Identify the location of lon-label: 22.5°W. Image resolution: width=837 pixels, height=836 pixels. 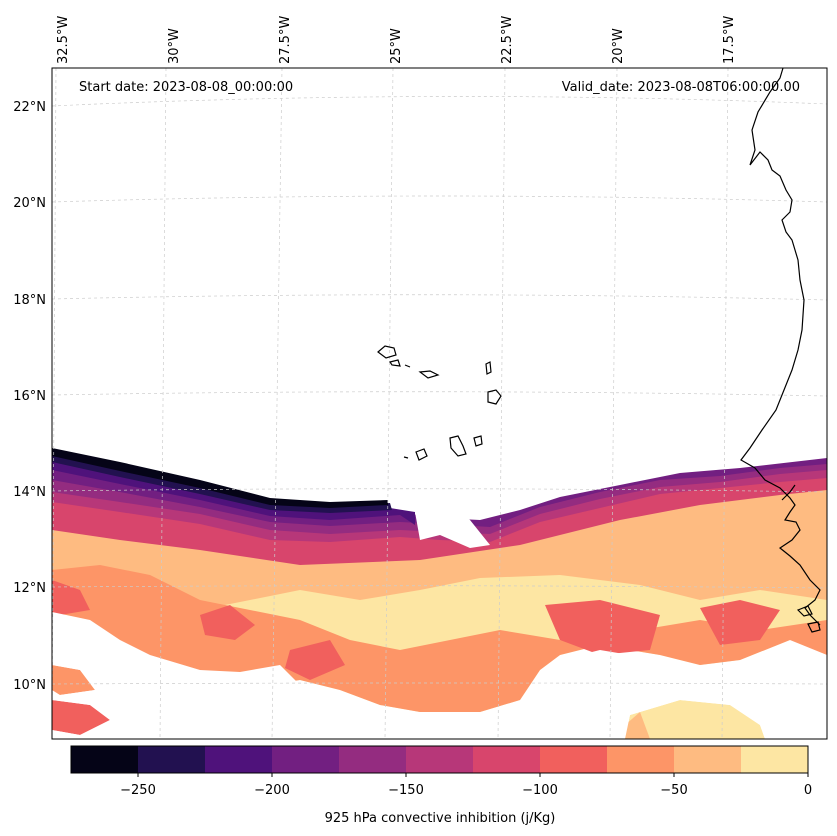
(507, 40).